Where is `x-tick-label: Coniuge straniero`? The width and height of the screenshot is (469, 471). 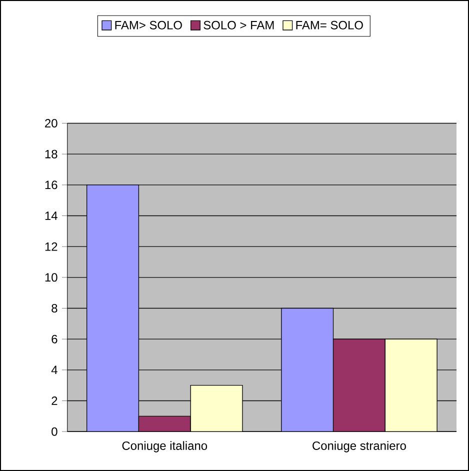
x-tick-label: Coniuge straniero is located at coordinates (359, 446).